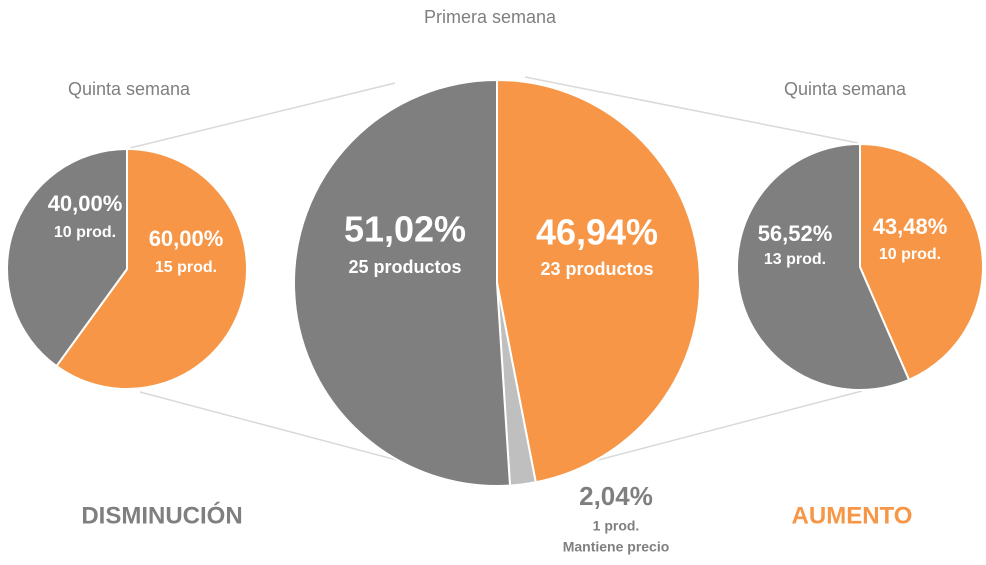 The height and width of the screenshot is (565, 986). Describe the element at coordinates (910, 226) in the screenshot. I see `value-label: 43,48%` at that location.